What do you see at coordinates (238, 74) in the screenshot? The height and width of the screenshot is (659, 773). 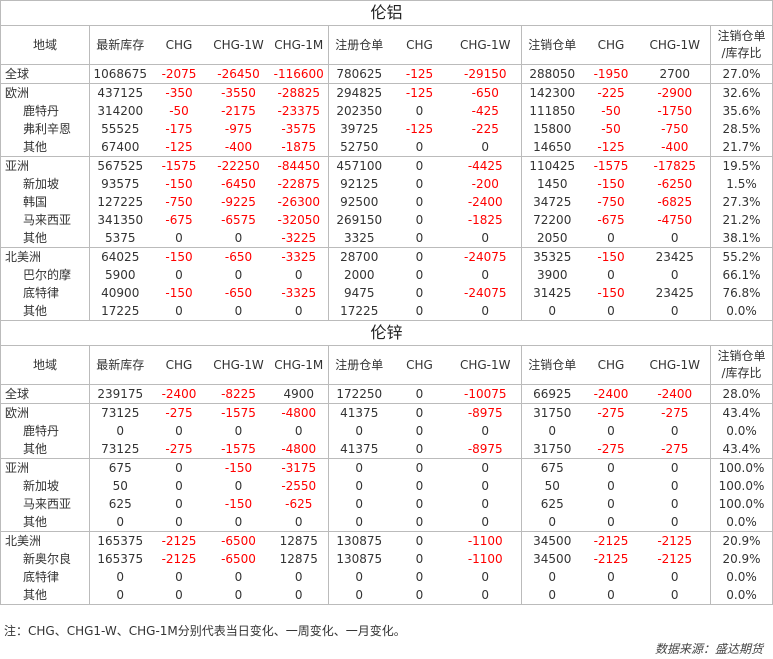 I see `value-cell: -26450` at bounding box center [238, 74].